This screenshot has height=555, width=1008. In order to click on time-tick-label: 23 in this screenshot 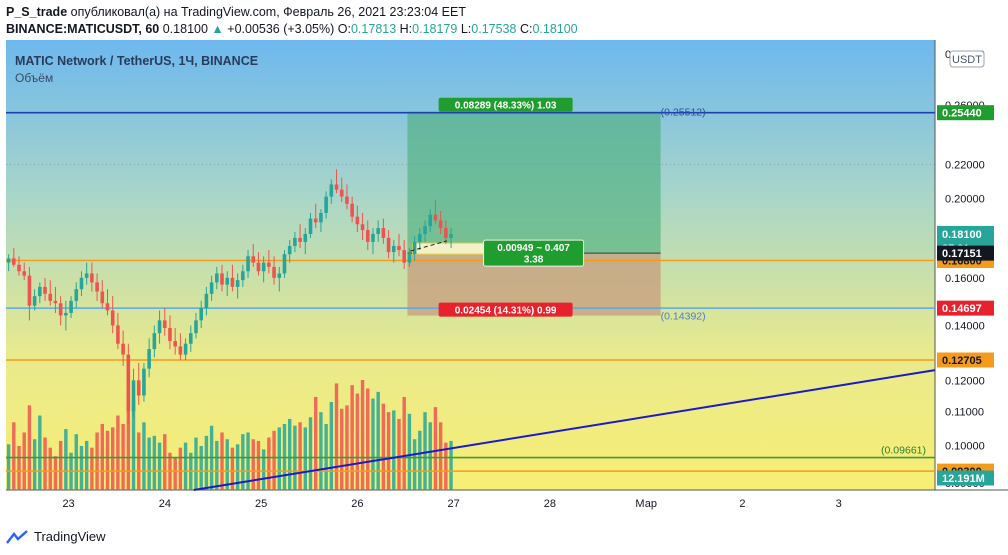, I will do `click(68, 504)`.